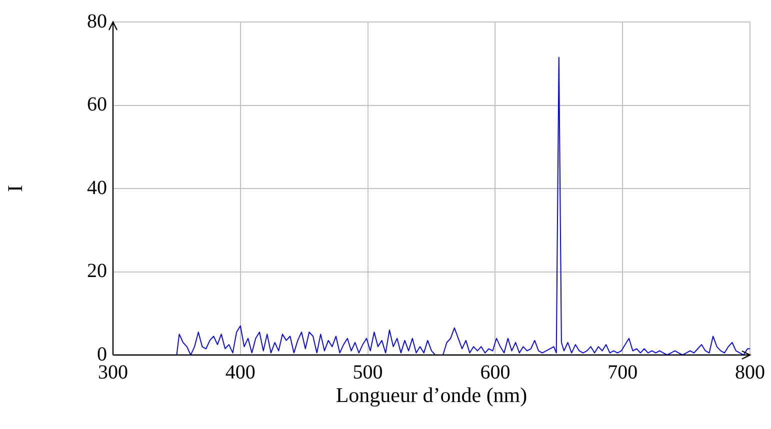  I want to click on y-tick-label: 20, so click(97, 271).